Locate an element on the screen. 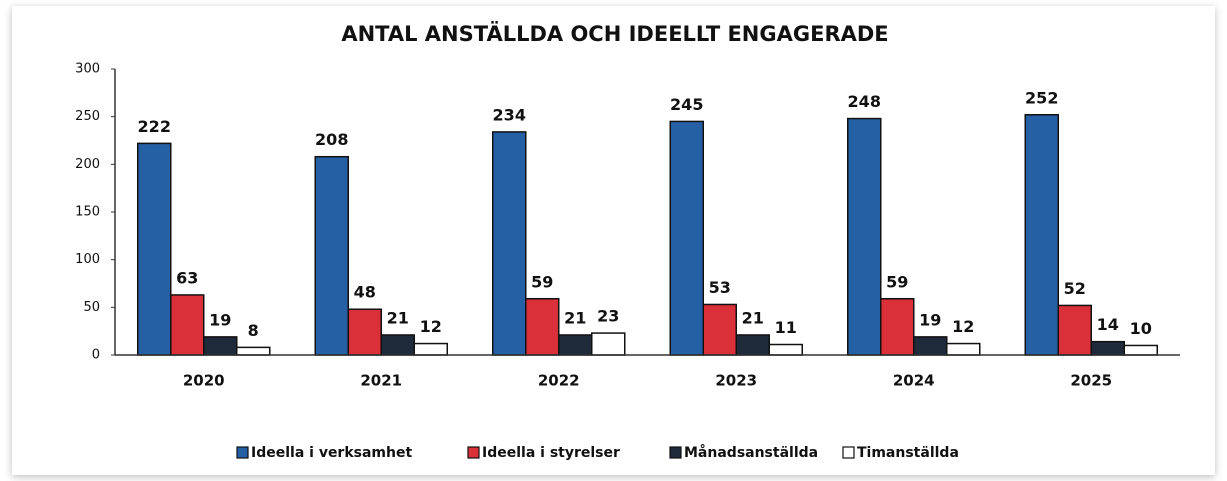  value-label: 208 is located at coordinates (331, 139).